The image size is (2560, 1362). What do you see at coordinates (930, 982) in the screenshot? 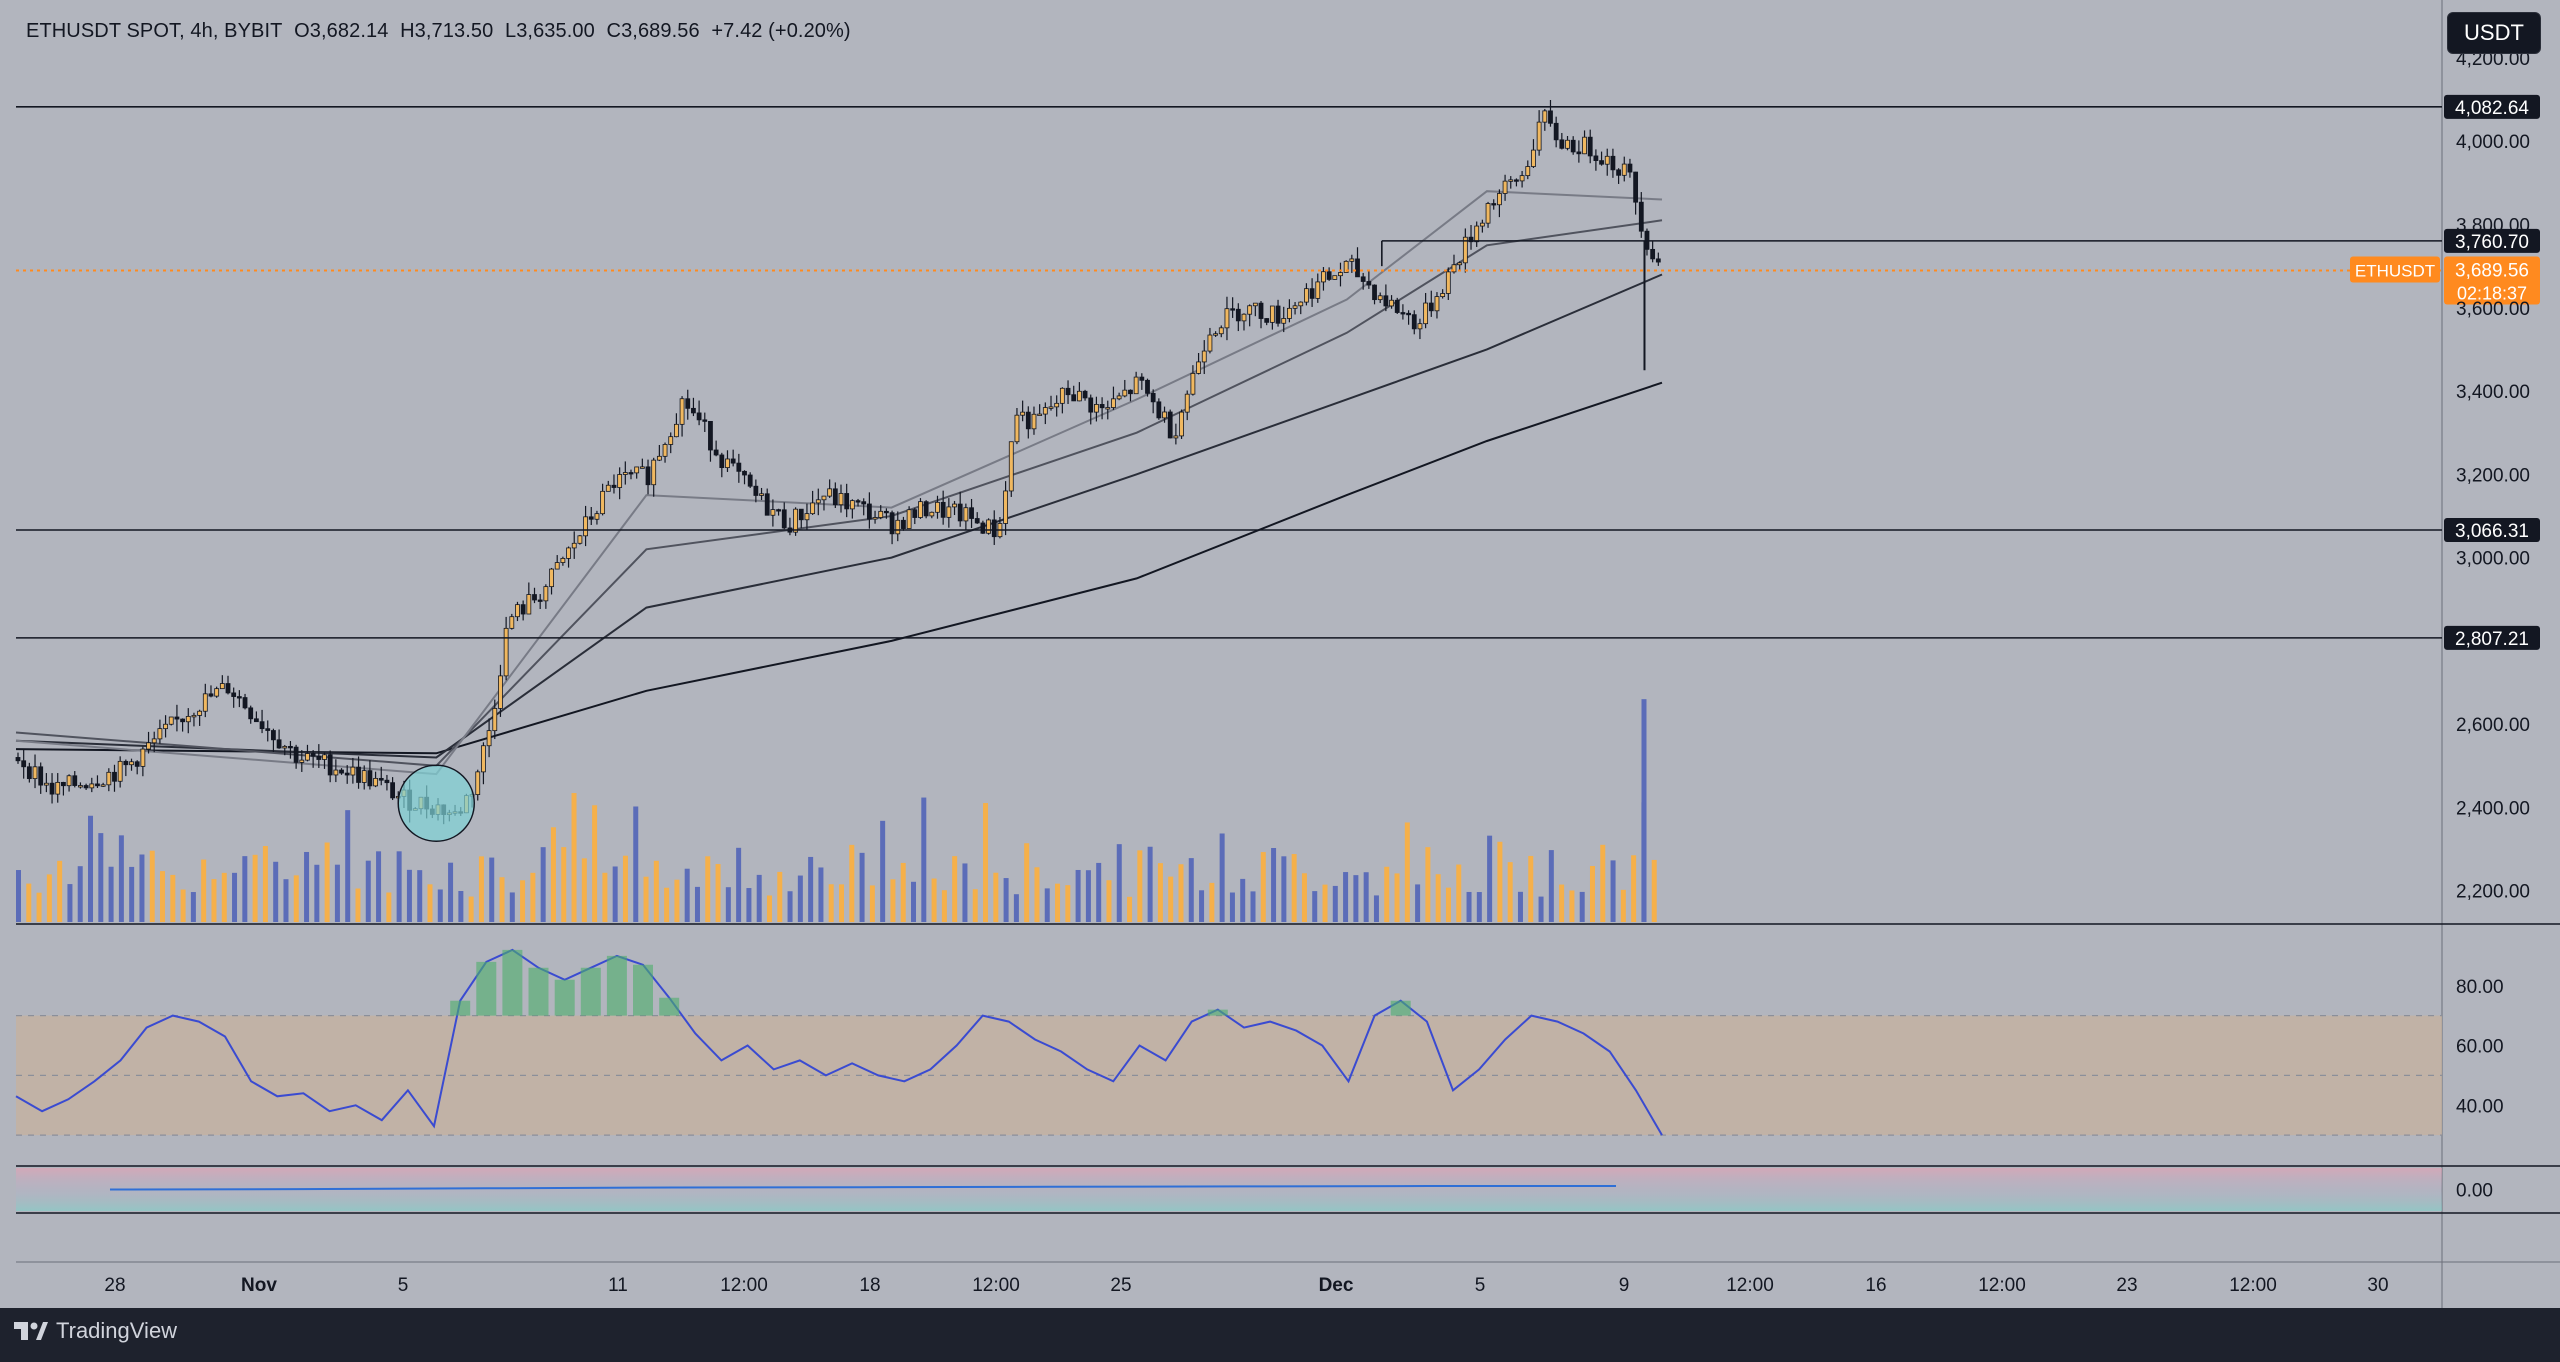
I see `rsi-overbought-fill` at bounding box center [930, 982].